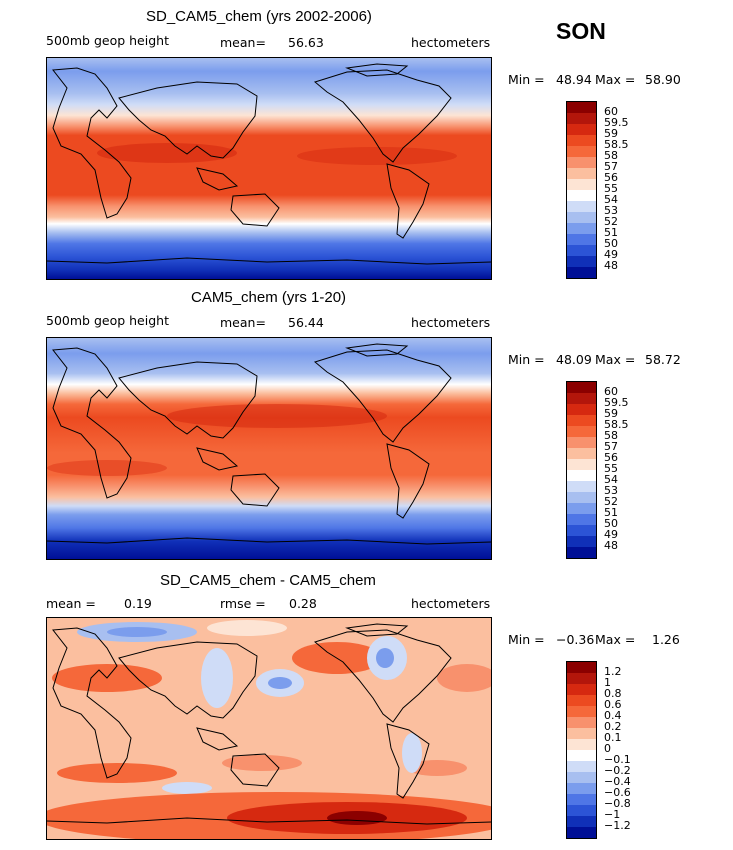 This screenshot has width=733, height=850. I want to click on panel-3-rmse-label: rmse =, so click(243, 603).